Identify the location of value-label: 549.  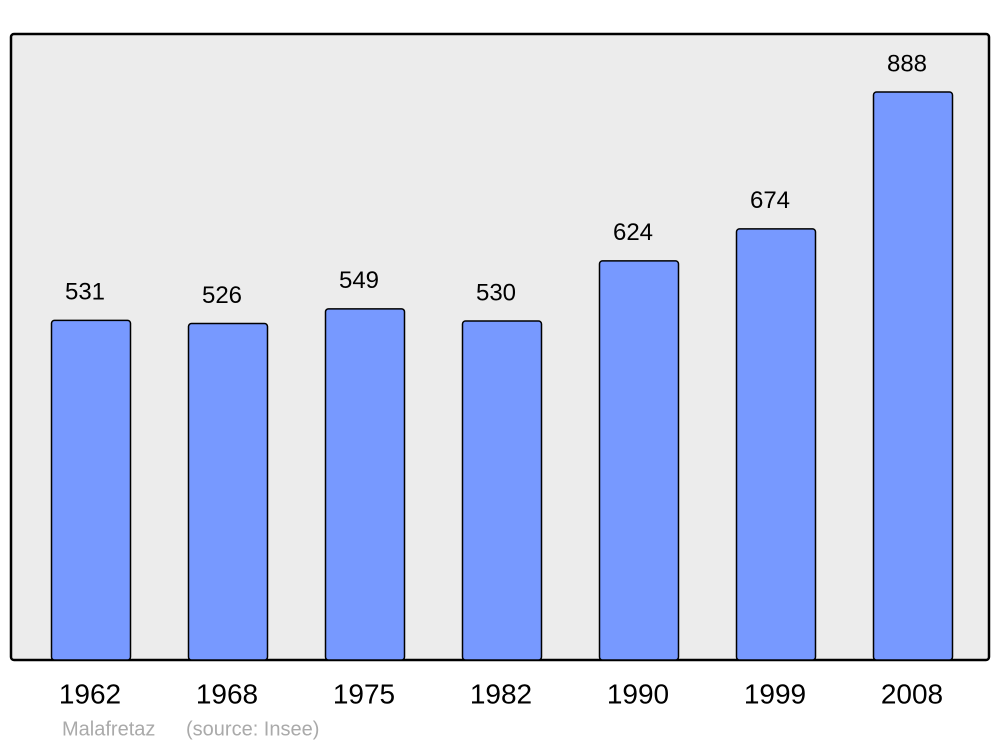
(359, 280).